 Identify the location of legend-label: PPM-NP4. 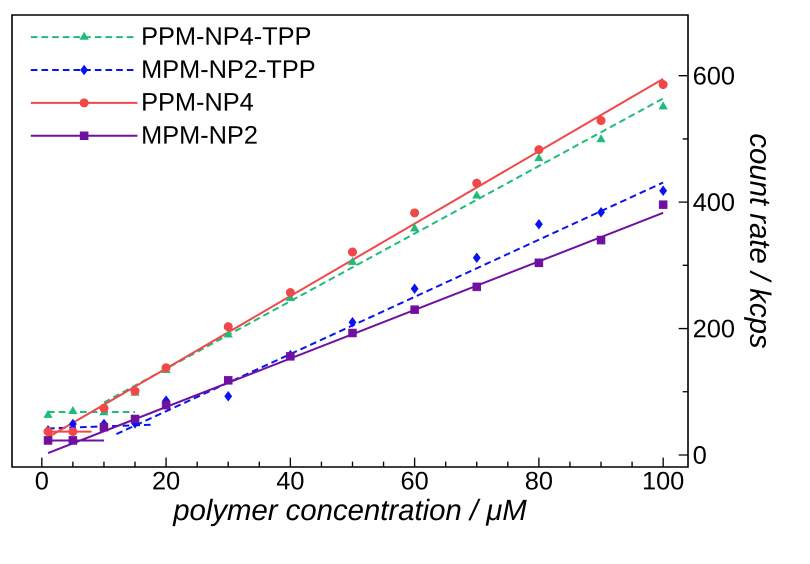
(198, 102).